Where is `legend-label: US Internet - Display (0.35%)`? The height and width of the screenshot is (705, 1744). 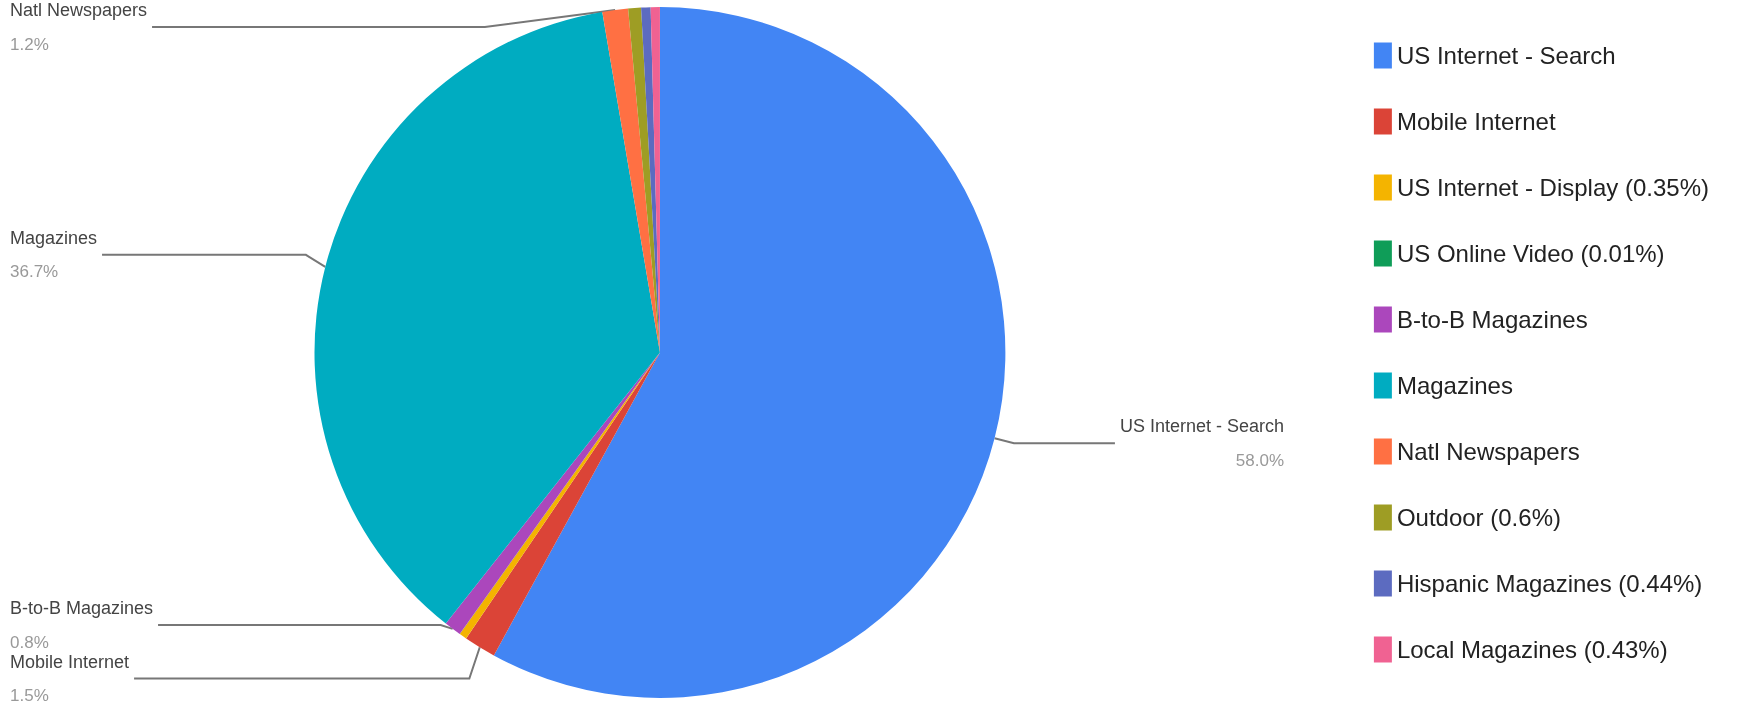
legend-label: US Internet - Display (0.35%) is located at coordinates (1553, 187).